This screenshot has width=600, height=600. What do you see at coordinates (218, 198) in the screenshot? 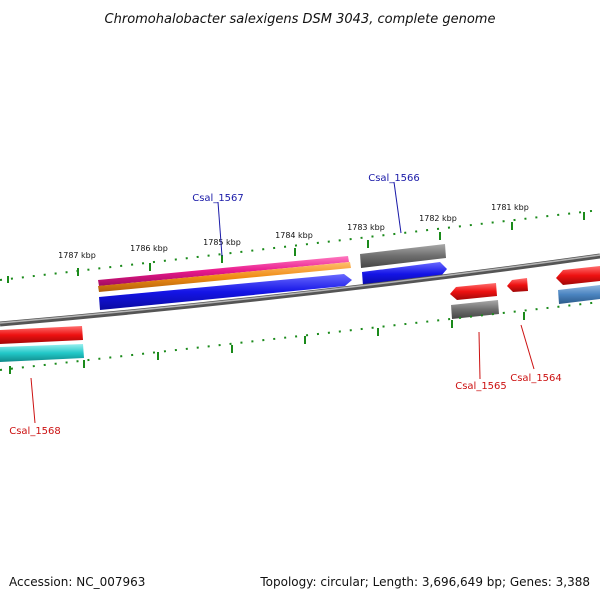
I see `gene-label-csal-1567: Csal_1567` at bounding box center [218, 198].